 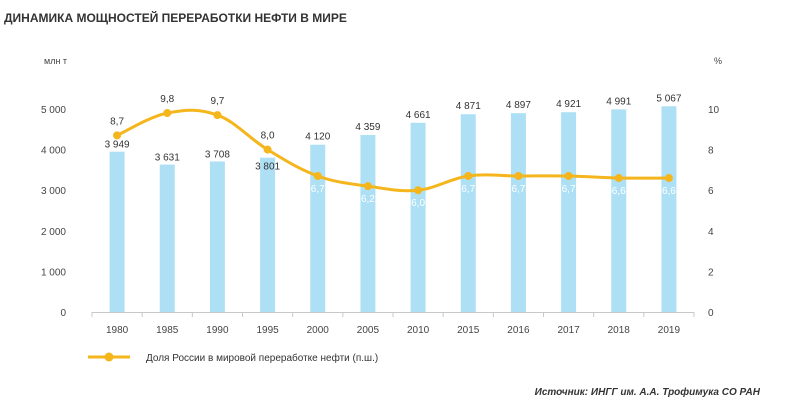 What do you see at coordinates (53, 110) in the screenshot?
I see `left-tick-label: 5 000` at bounding box center [53, 110].